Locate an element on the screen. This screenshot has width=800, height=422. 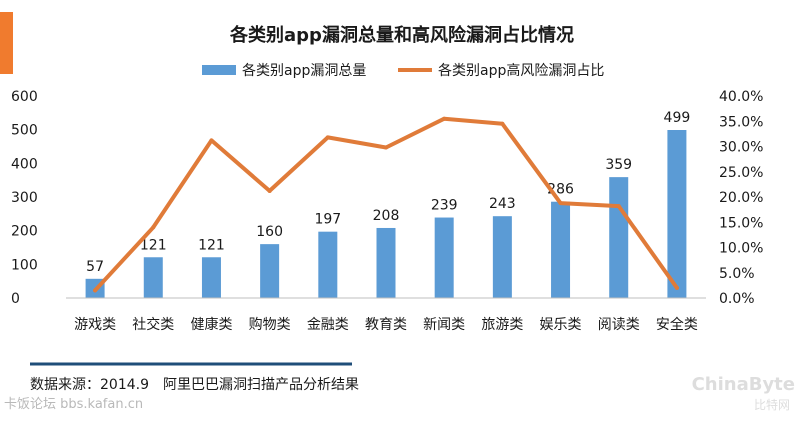
y-right-tick-label: 0.0% is located at coordinates (737, 299).